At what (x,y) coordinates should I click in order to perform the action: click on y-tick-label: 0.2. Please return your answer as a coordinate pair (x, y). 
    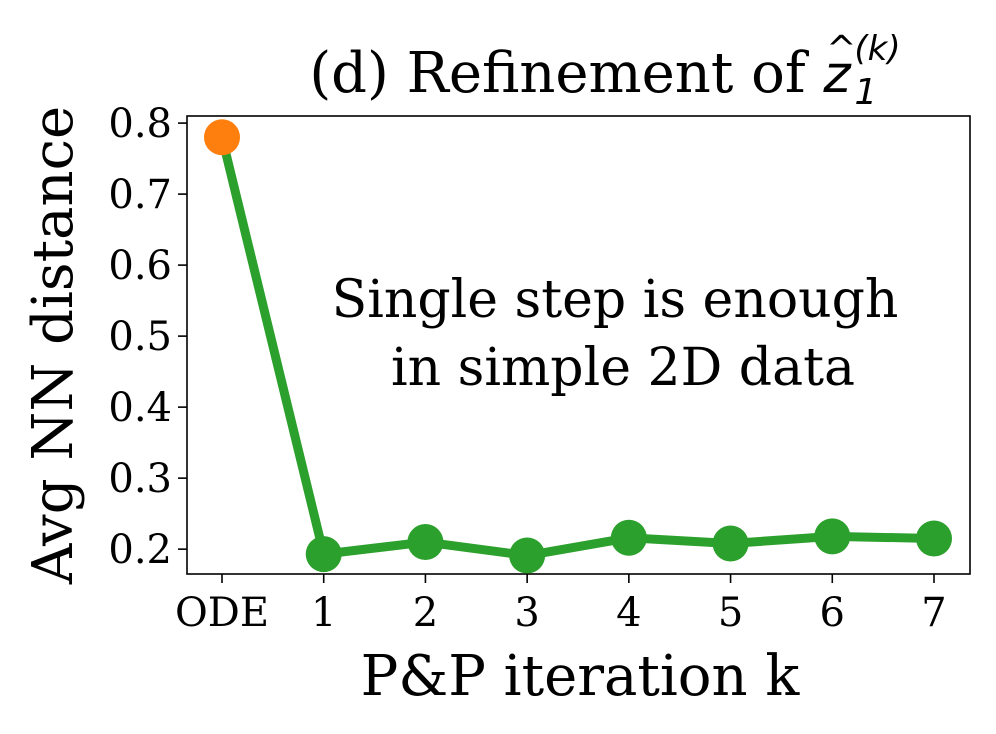
    Looking at the image, I should click on (140, 550).